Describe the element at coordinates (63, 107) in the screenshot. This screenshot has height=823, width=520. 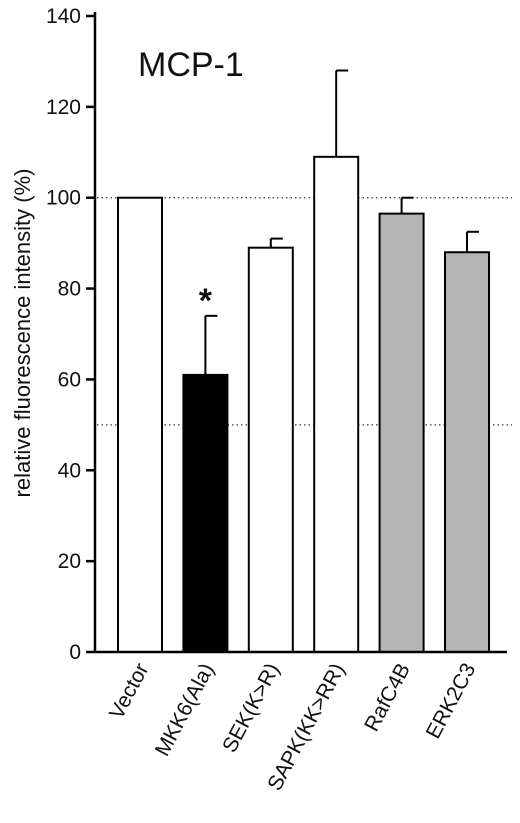
I see `y-tick-label: 120` at that location.